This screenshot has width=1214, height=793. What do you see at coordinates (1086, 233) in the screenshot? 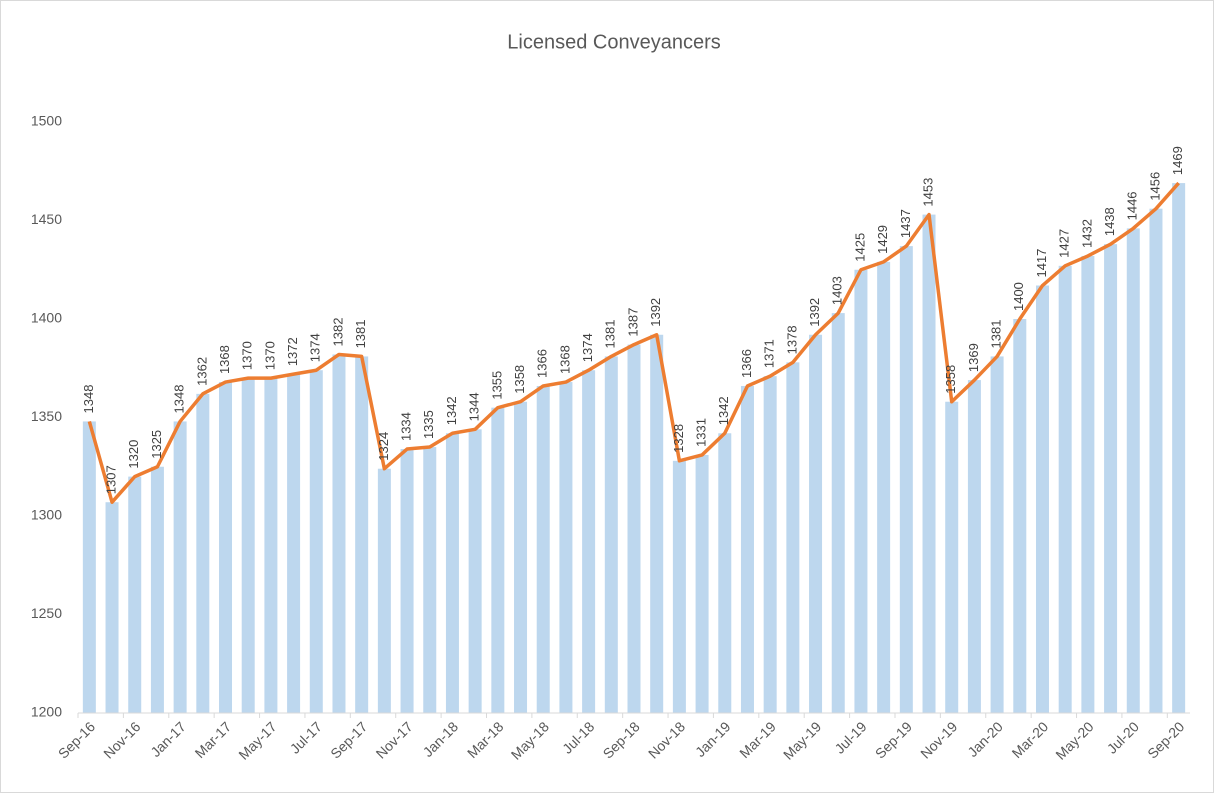
I see `data-label: 1432` at bounding box center [1086, 233].